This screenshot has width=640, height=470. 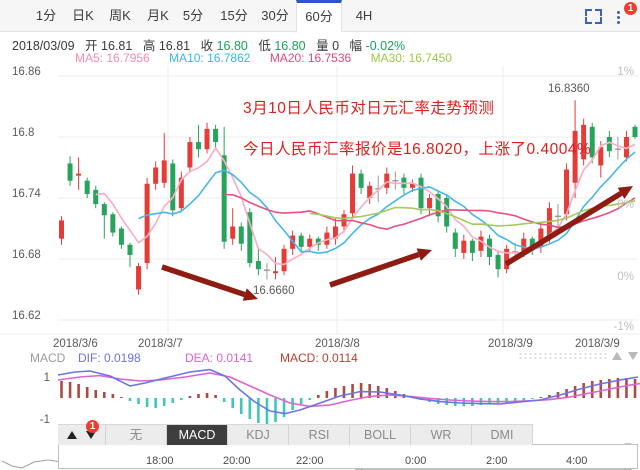 I want to click on indicator-tab-kdj: KDJ, so click(x=258, y=435).